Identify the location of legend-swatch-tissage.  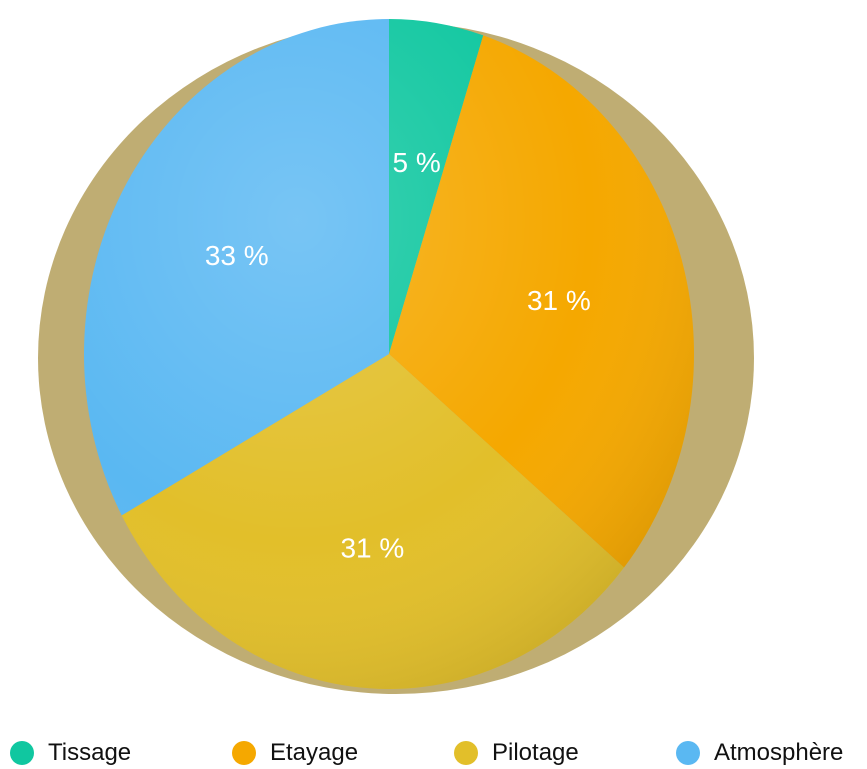
(22, 753).